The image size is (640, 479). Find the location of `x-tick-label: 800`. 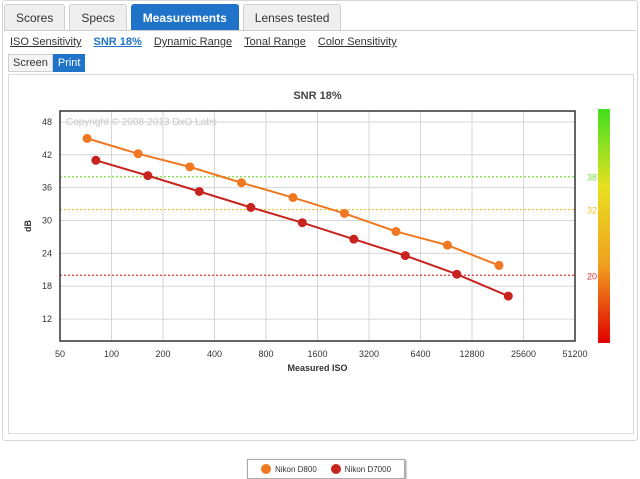

x-tick-label: 800 is located at coordinates (265, 354).